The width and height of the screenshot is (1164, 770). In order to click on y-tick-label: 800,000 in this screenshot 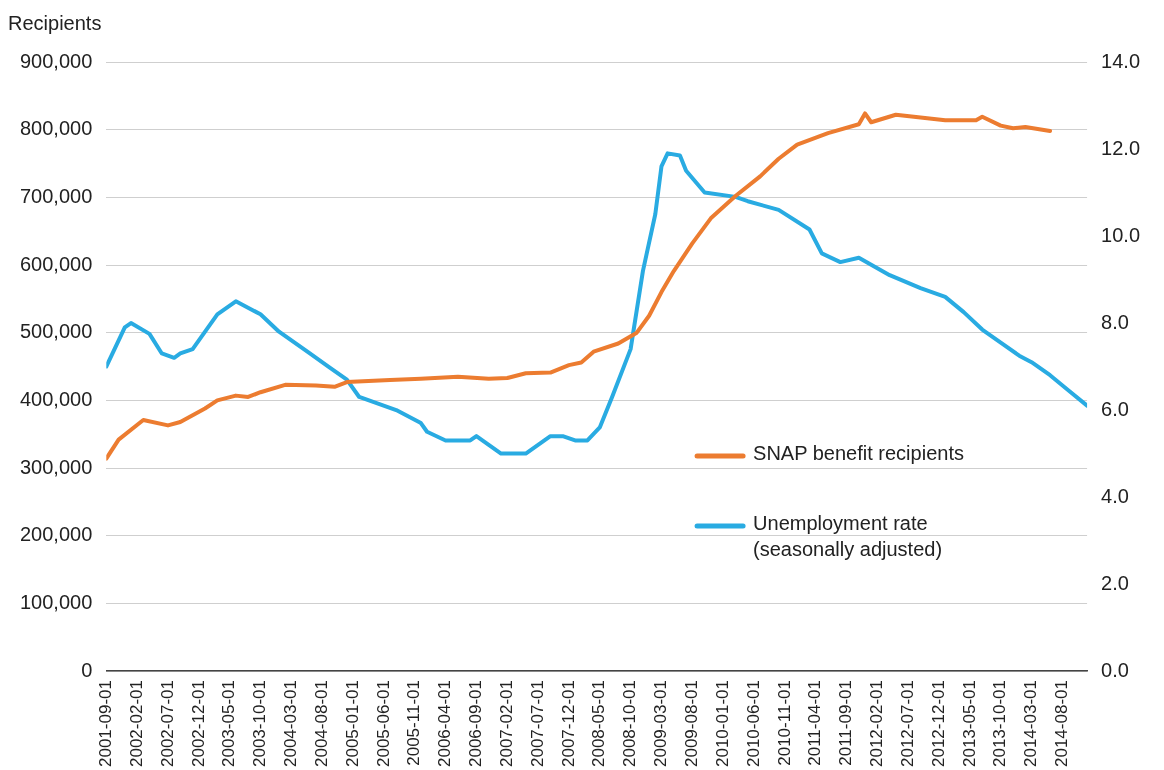, I will do `click(56, 128)`.